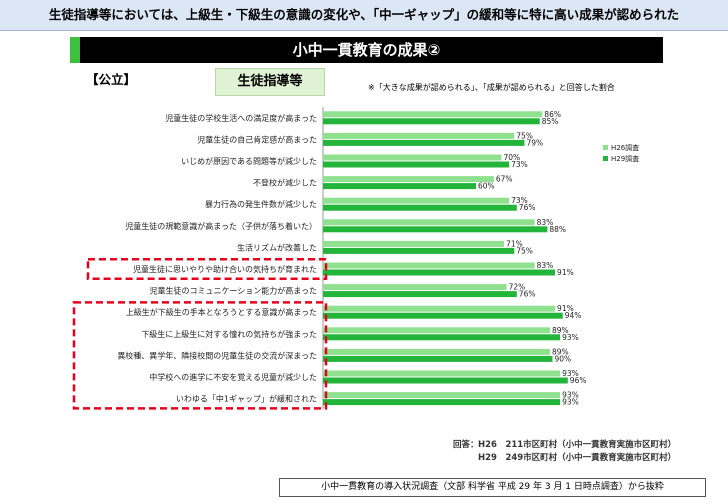  Describe the element at coordinates (261, 204) in the screenshot. I see `category-label: 暴力行為の発生件数が減少した` at that location.